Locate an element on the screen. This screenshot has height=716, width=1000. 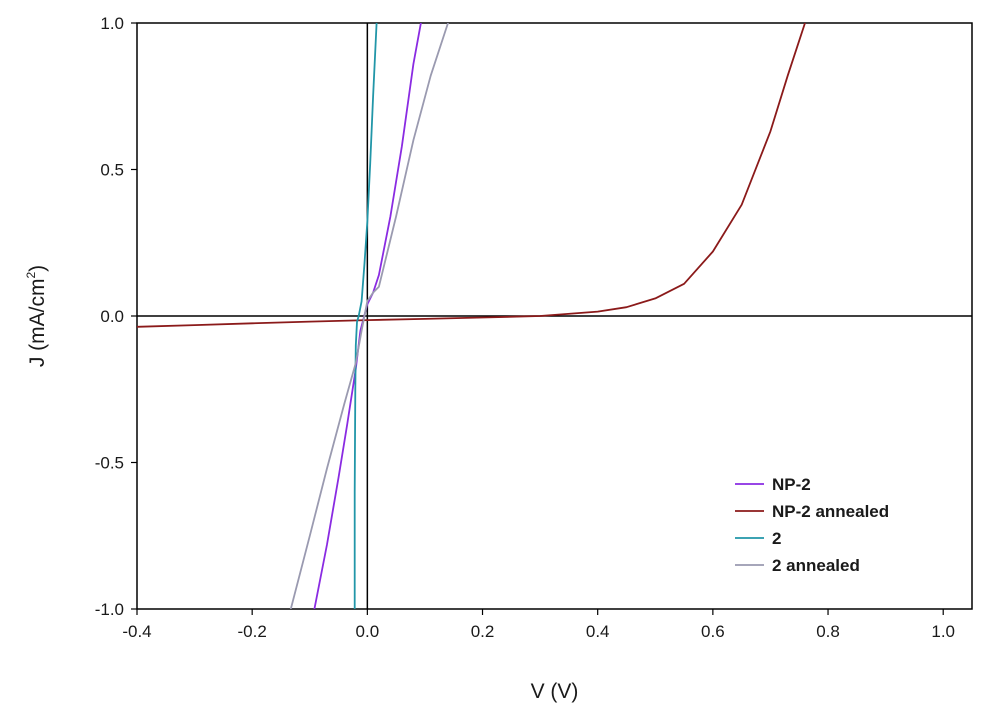
x-tick-label: 0.4 is located at coordinates (598, 631).